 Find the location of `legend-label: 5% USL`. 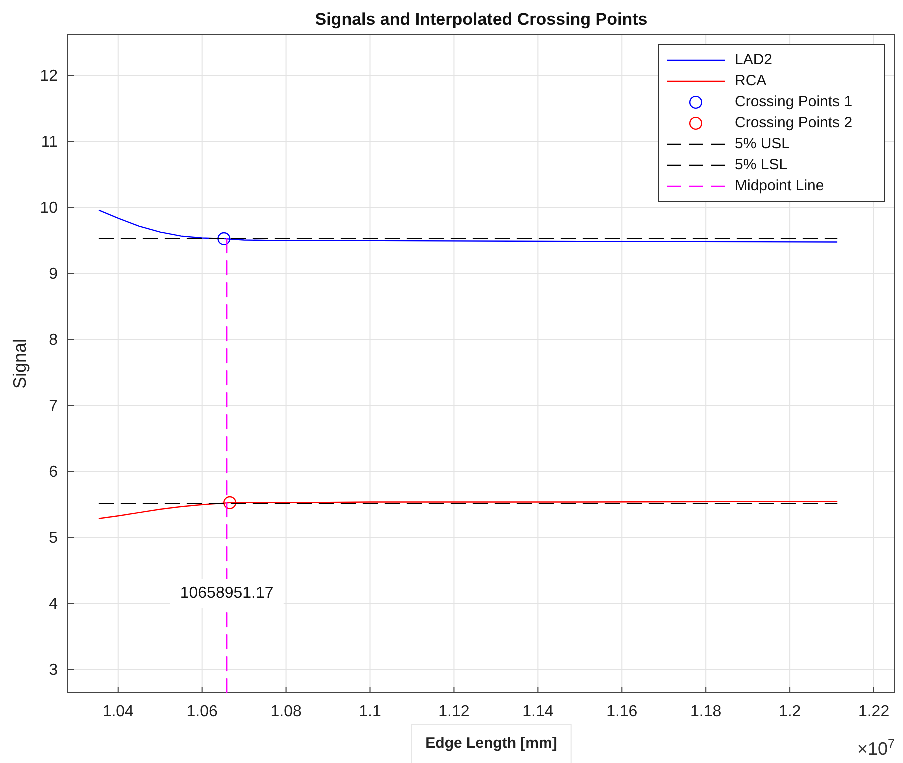

legend-label: 5% USL is located at coordinates (762, 143).